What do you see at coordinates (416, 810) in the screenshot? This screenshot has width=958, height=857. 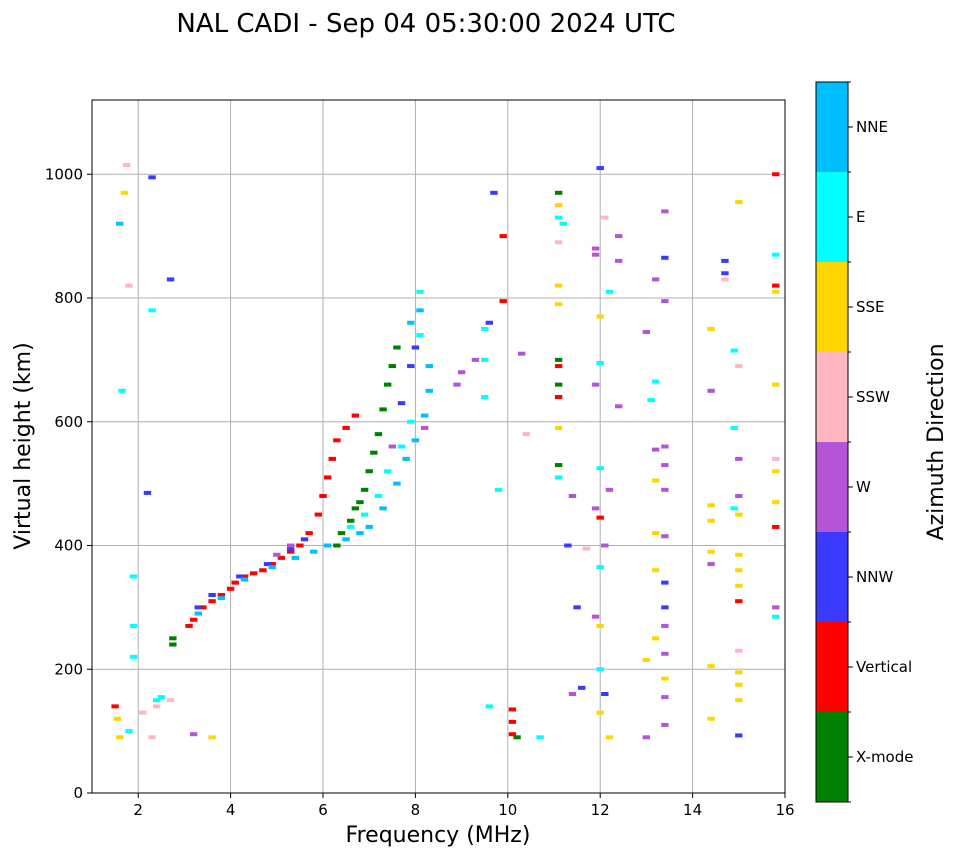 I see `x-tick-label: 8` at bounding box center [416, 810].